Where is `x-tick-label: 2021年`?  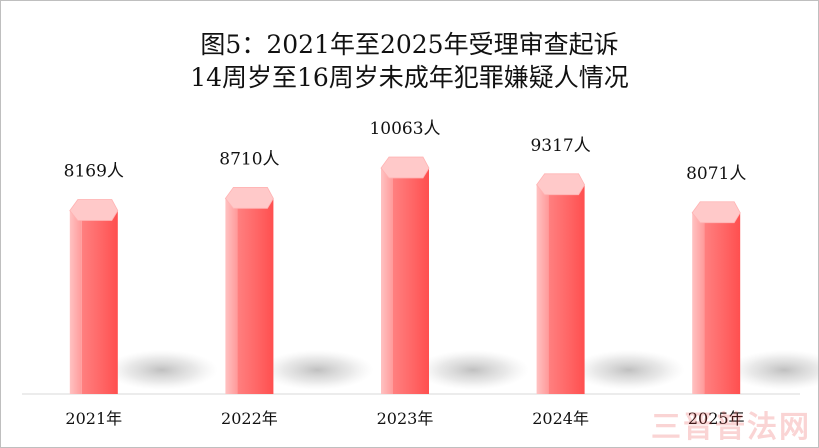 x-tick-label: 2021年 is located at coordinates (93, 418).